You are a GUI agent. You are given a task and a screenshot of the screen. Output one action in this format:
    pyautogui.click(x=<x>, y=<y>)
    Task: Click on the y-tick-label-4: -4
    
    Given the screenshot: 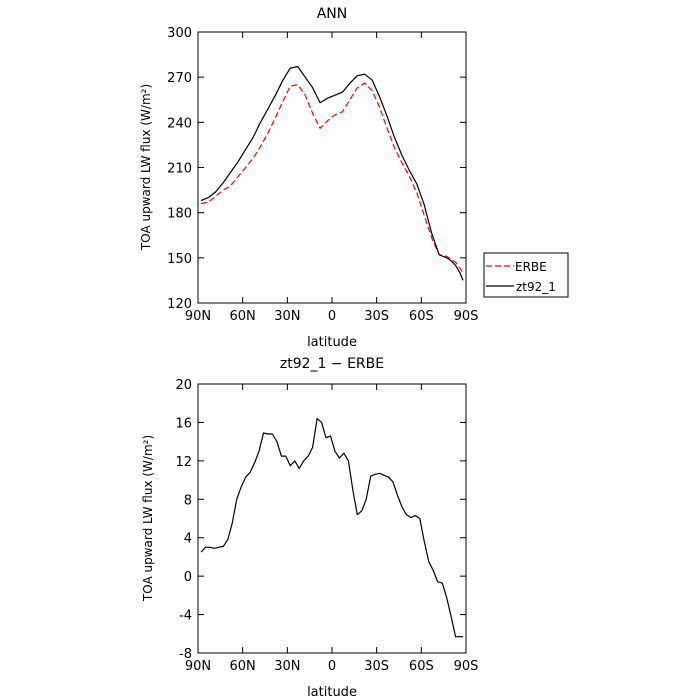 What is the action you would take?
    pyautogui.click(x=185, y=616)
    